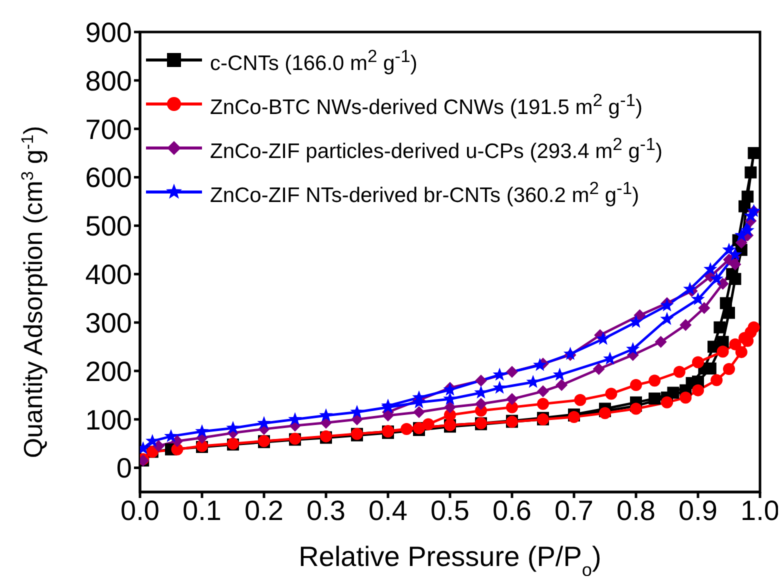 This screenshot has width=782, height=585. I want to click on x-tick-label: 0.2, so click(264, 510).